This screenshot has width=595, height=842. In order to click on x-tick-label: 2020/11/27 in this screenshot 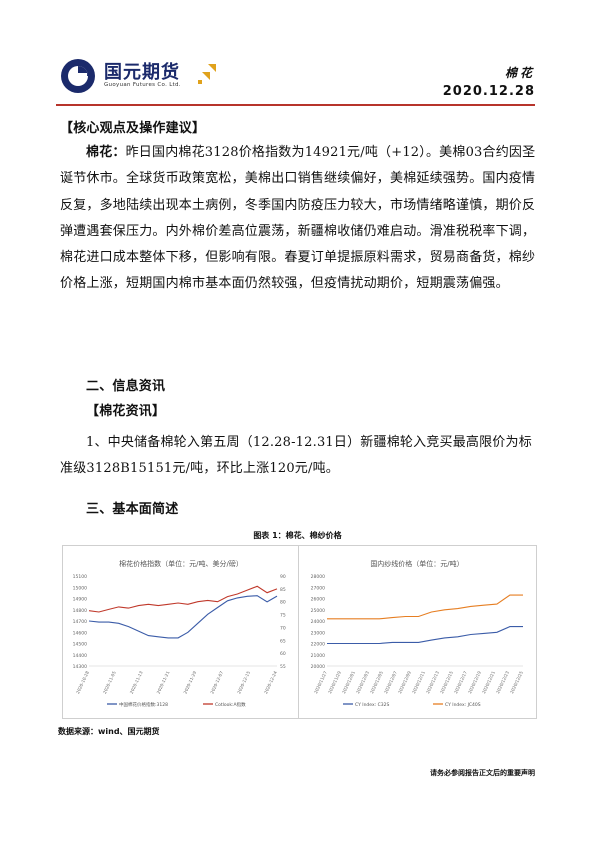, I will do `click(320, 682)`.